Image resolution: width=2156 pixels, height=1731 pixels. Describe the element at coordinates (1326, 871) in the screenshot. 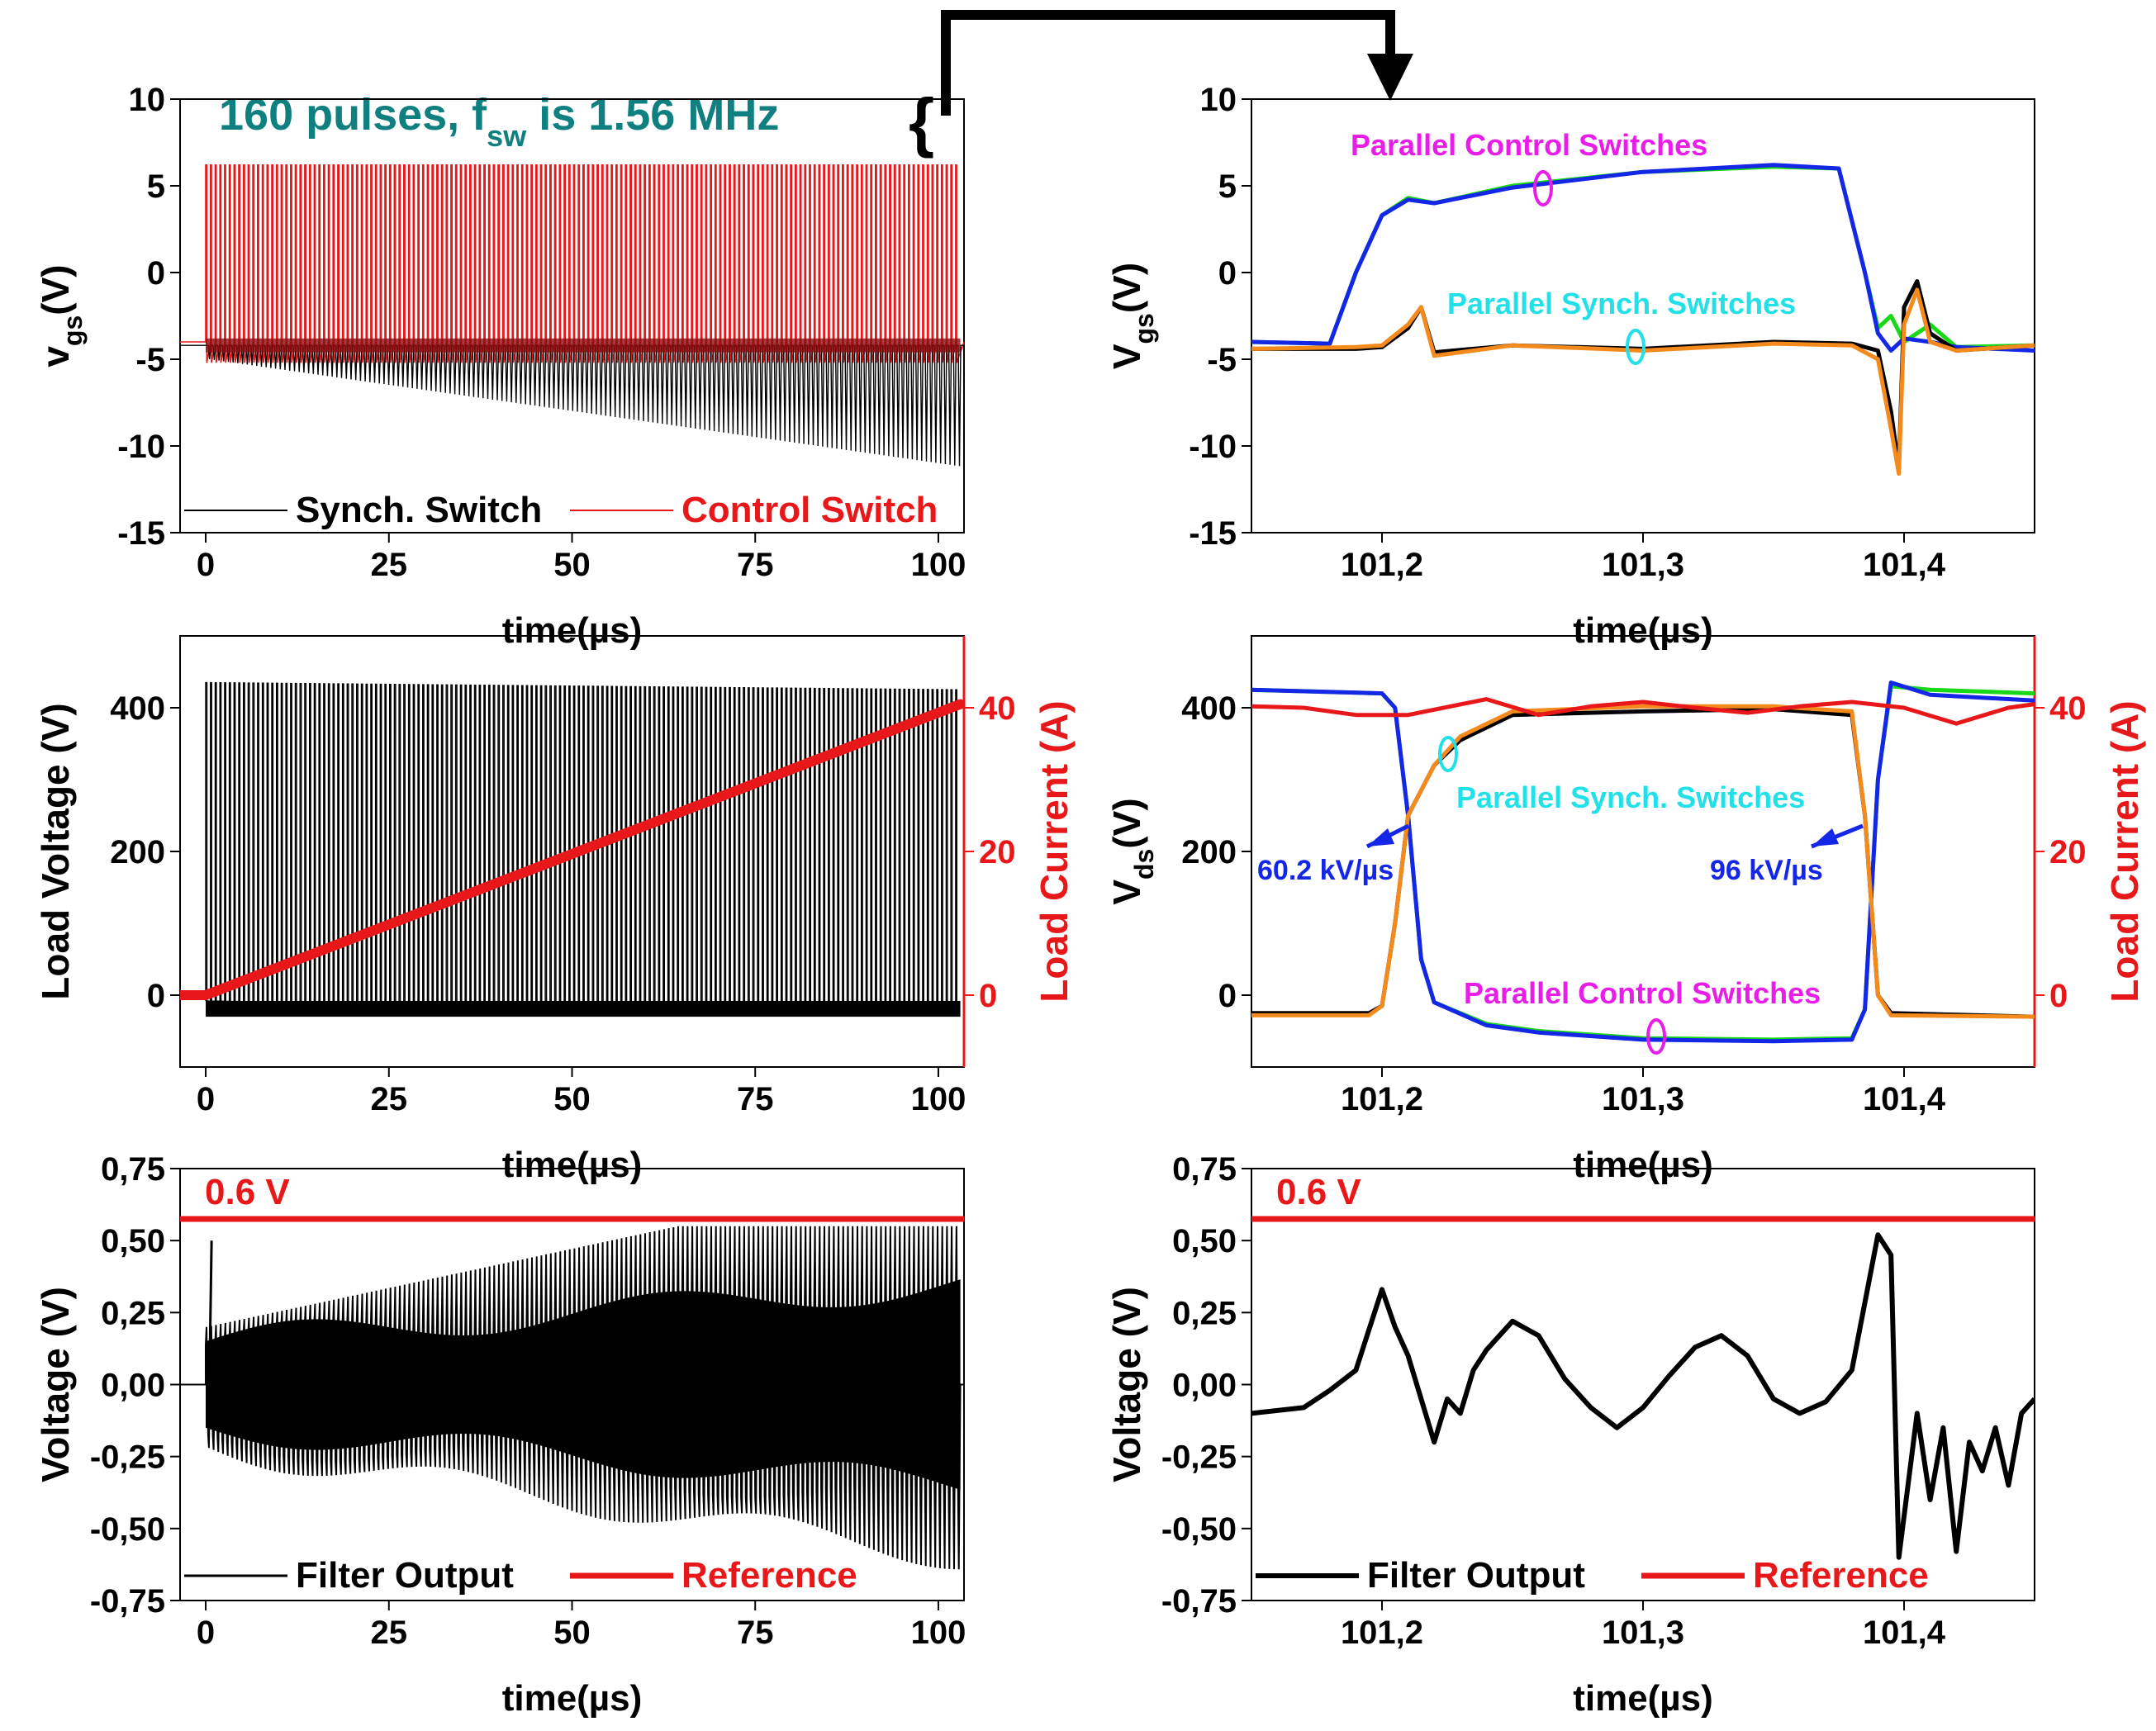

I see `annotation-slew-rate-fall: 60.2 kV/µs` at that location.